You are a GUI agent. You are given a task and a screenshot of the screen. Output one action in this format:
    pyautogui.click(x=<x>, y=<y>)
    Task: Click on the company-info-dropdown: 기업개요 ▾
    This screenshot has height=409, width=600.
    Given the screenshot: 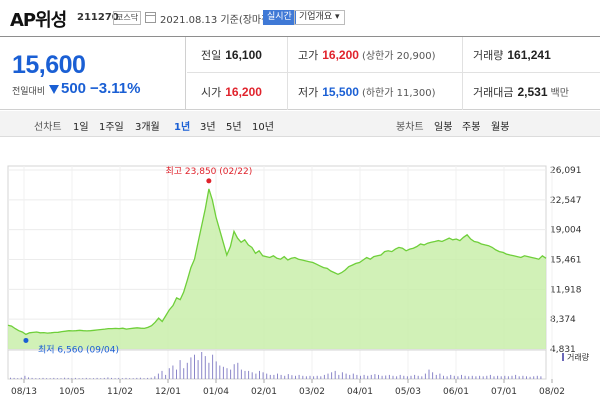 What is the action you would take?
    pyautogui.click(x=319, y=17)
    